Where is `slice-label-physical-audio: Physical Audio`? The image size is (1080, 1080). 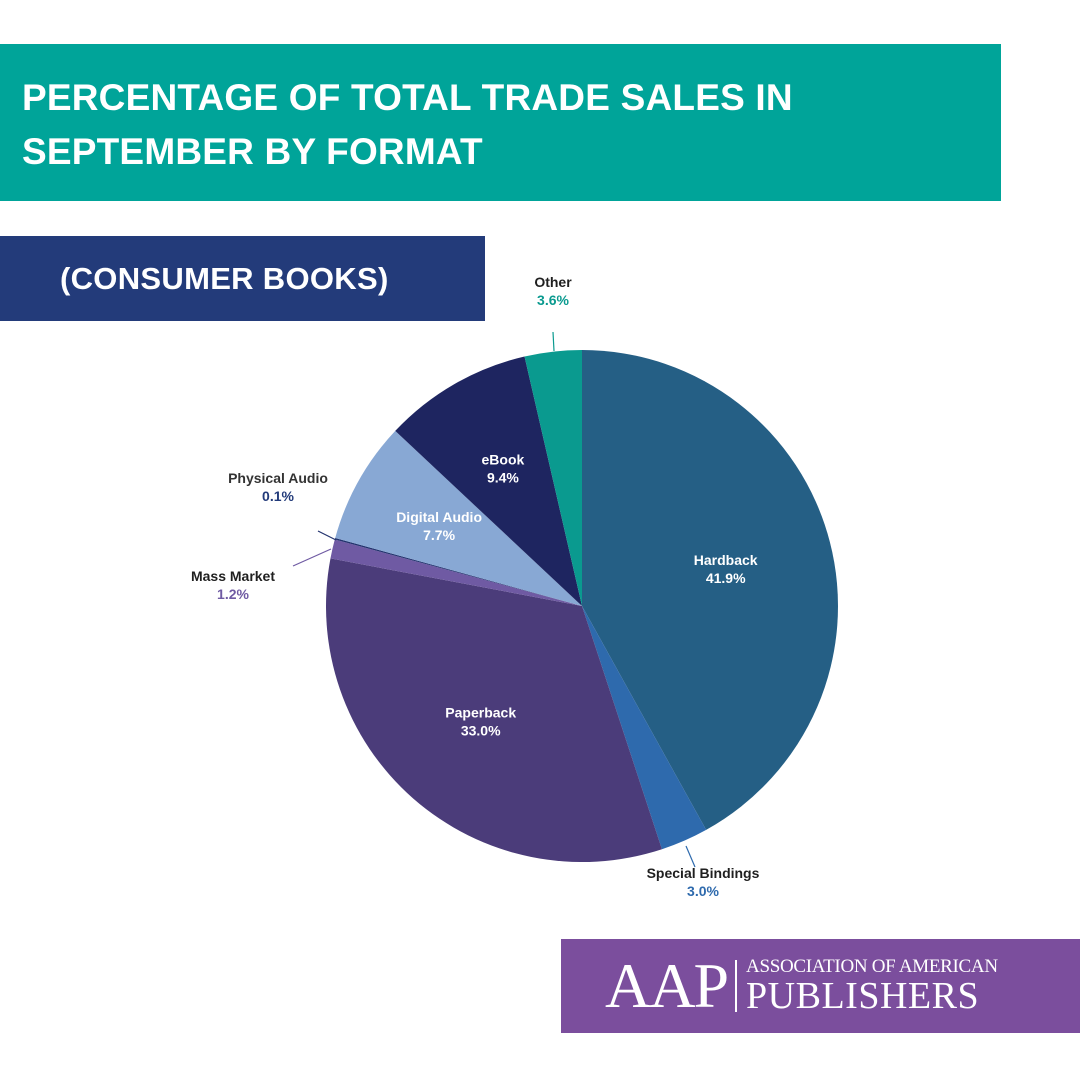 slice-label-physical-audio: Physical Audio is located at coordinates (278, 478).